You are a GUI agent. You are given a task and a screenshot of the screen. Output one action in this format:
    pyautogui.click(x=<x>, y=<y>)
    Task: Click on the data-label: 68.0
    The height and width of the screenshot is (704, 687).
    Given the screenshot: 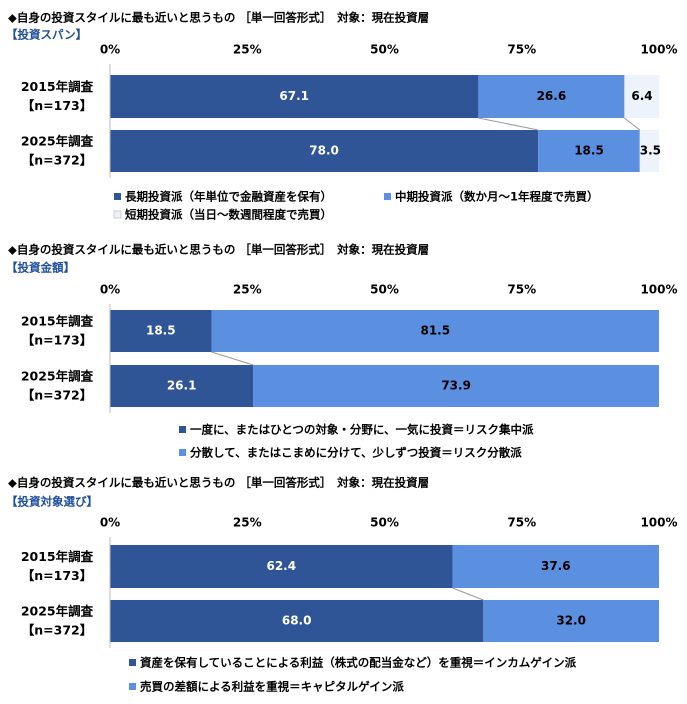 What is the action you would take?
    pyautogui.click(x=297, y=621)
    